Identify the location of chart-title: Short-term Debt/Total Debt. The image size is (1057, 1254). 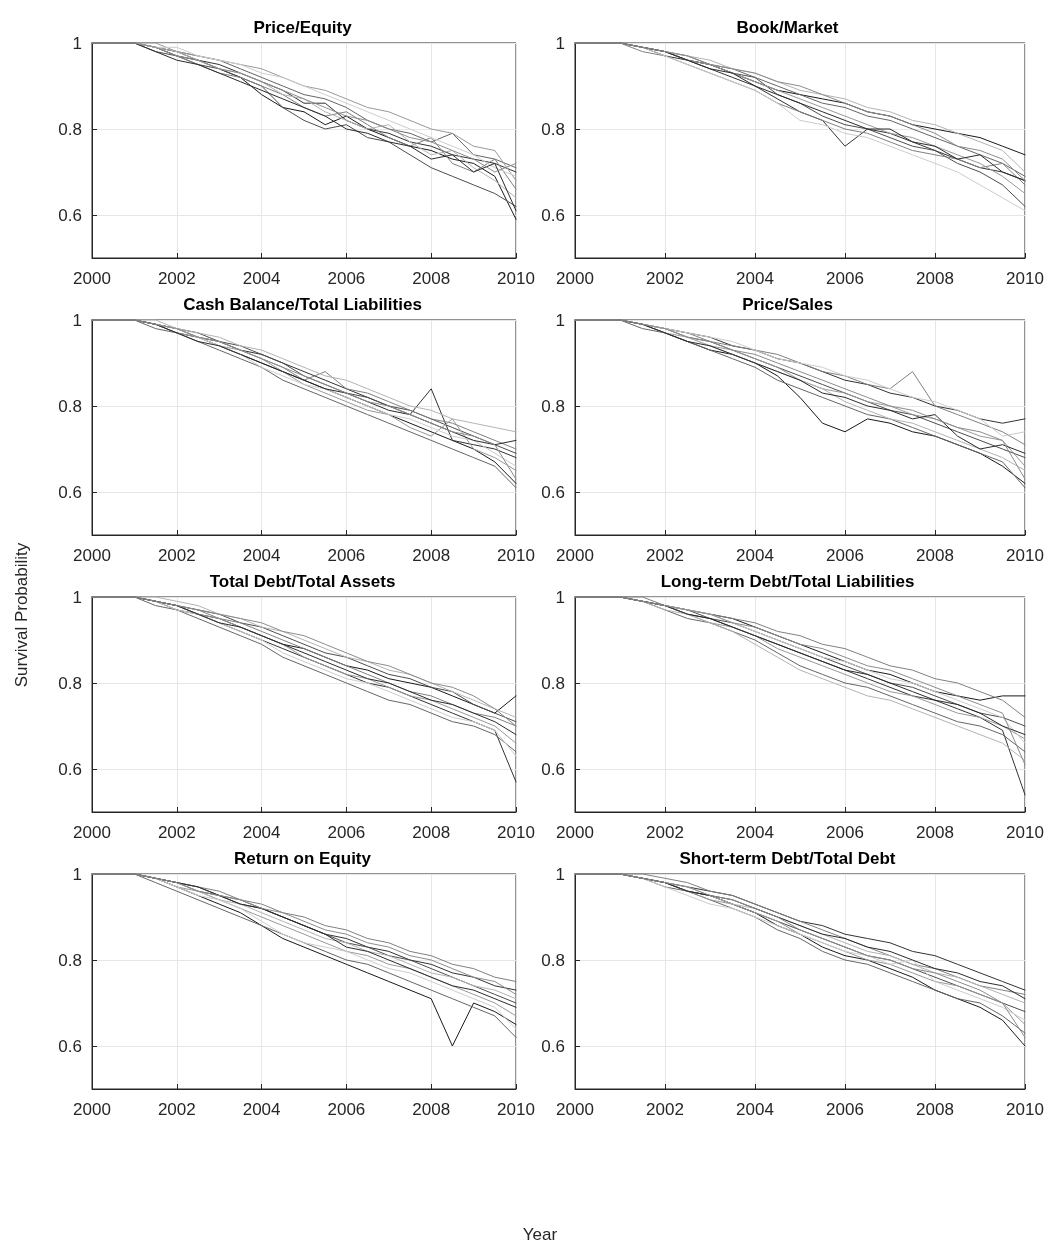
(787, 858).